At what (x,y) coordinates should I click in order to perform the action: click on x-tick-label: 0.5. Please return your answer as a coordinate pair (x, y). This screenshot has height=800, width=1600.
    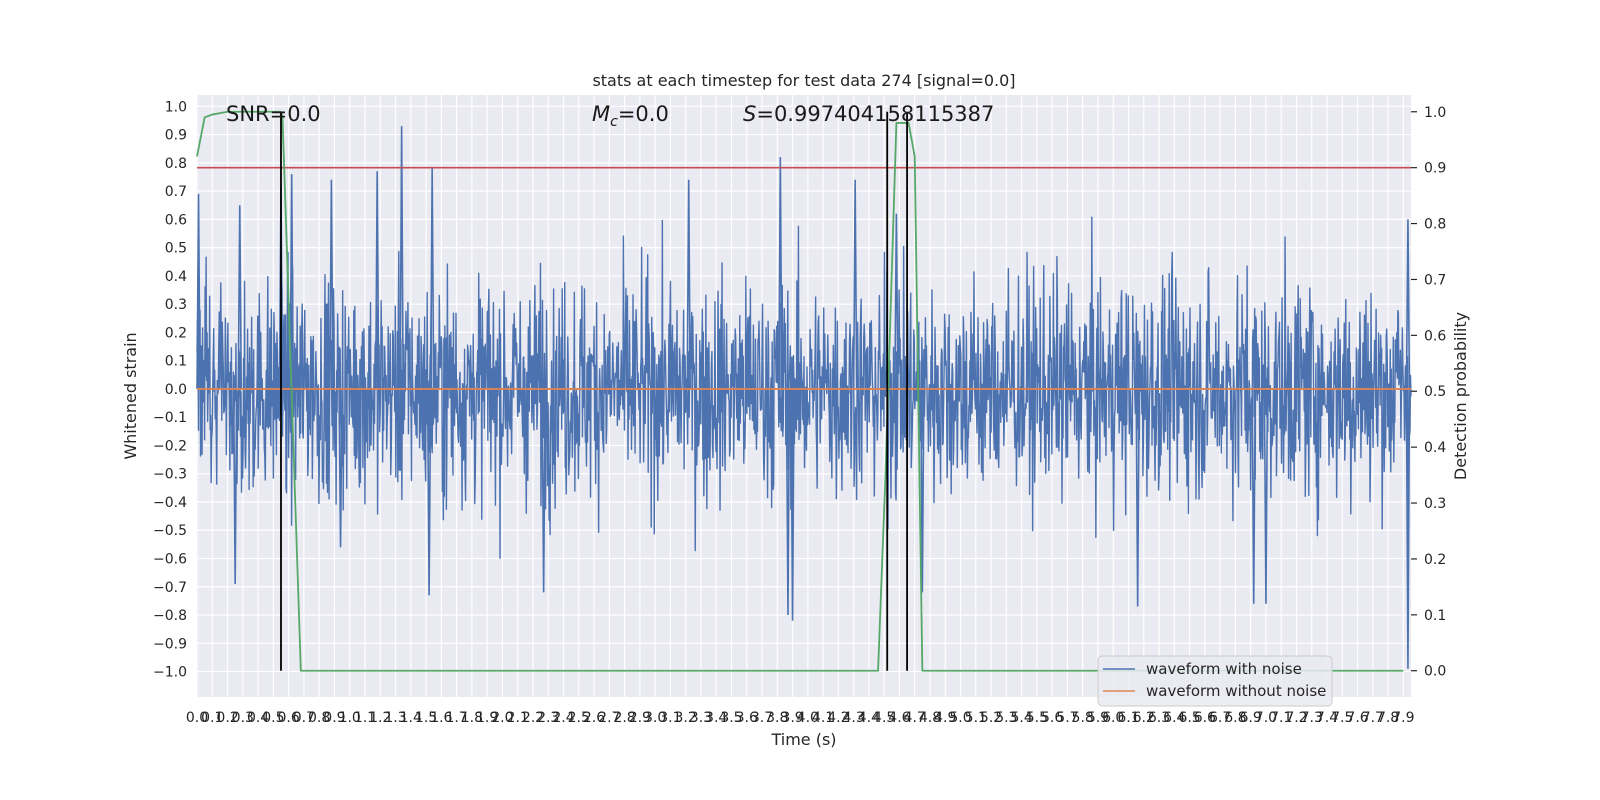
    Looking at the image, I should click on (273, 718).